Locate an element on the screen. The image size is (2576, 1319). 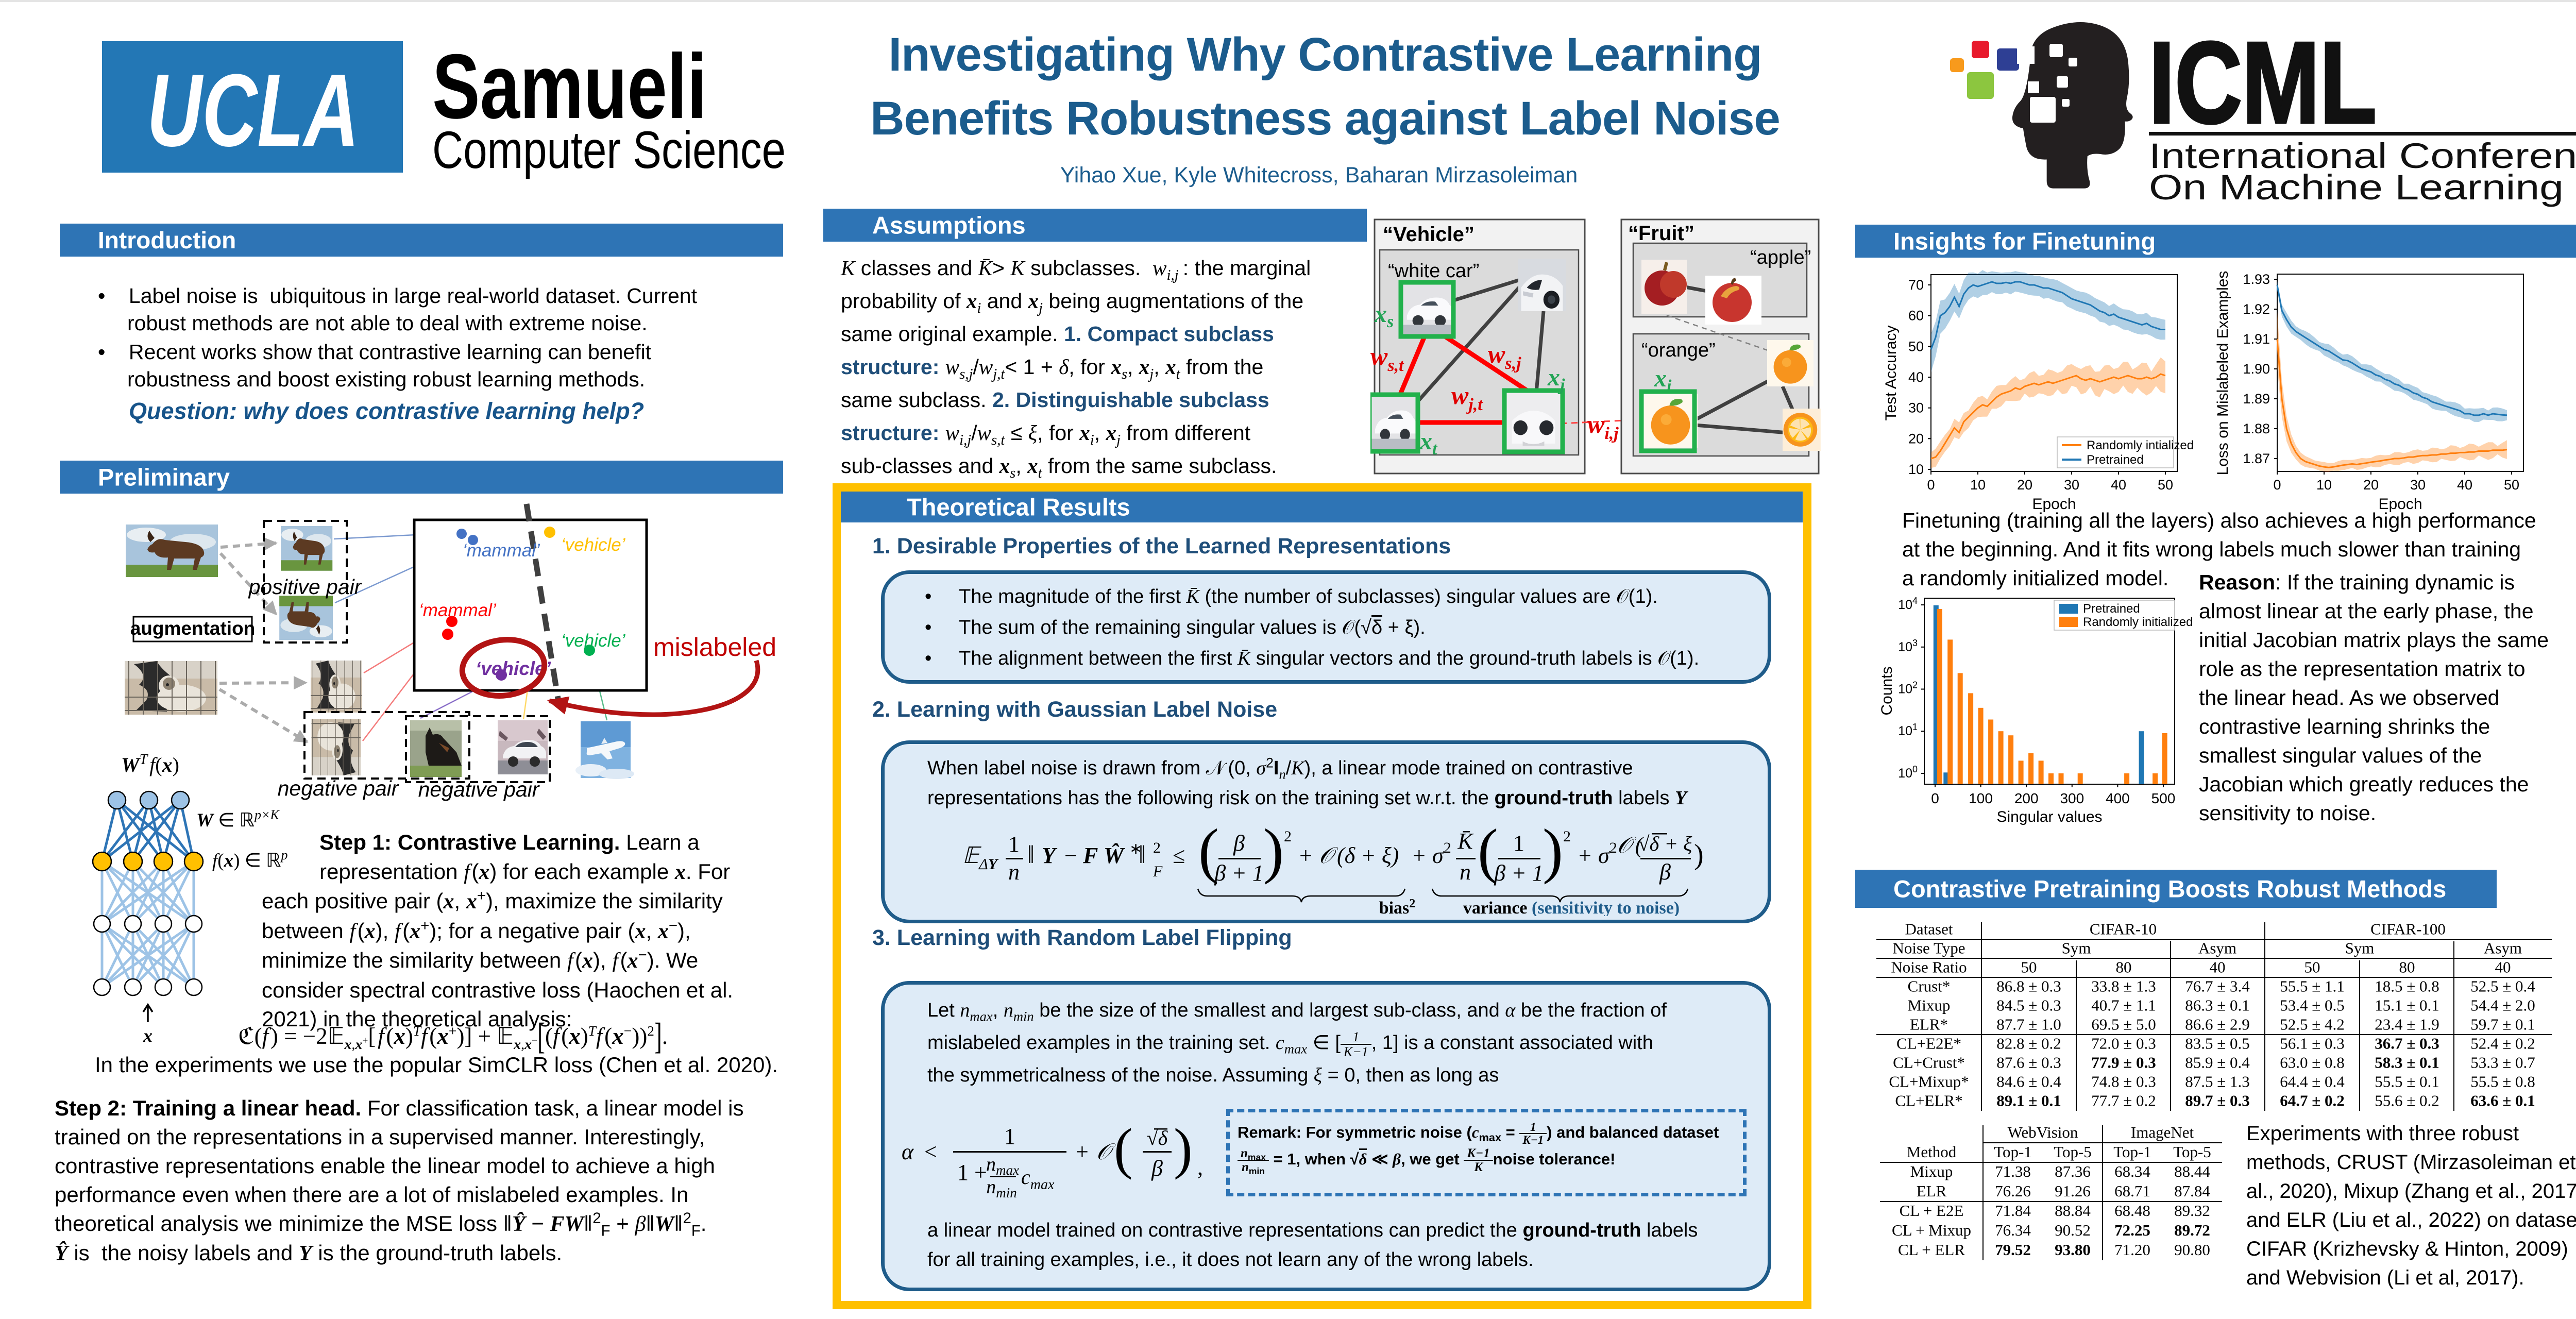
svg-text: 87.36 is located at coordinates (2073, 1171).